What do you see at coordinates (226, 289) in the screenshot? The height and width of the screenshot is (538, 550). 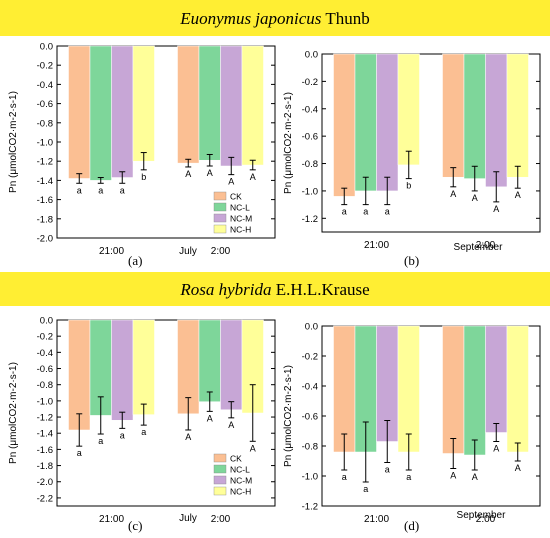 I see `species-name: Rosa hybrida` at bounding box center [226, 289].